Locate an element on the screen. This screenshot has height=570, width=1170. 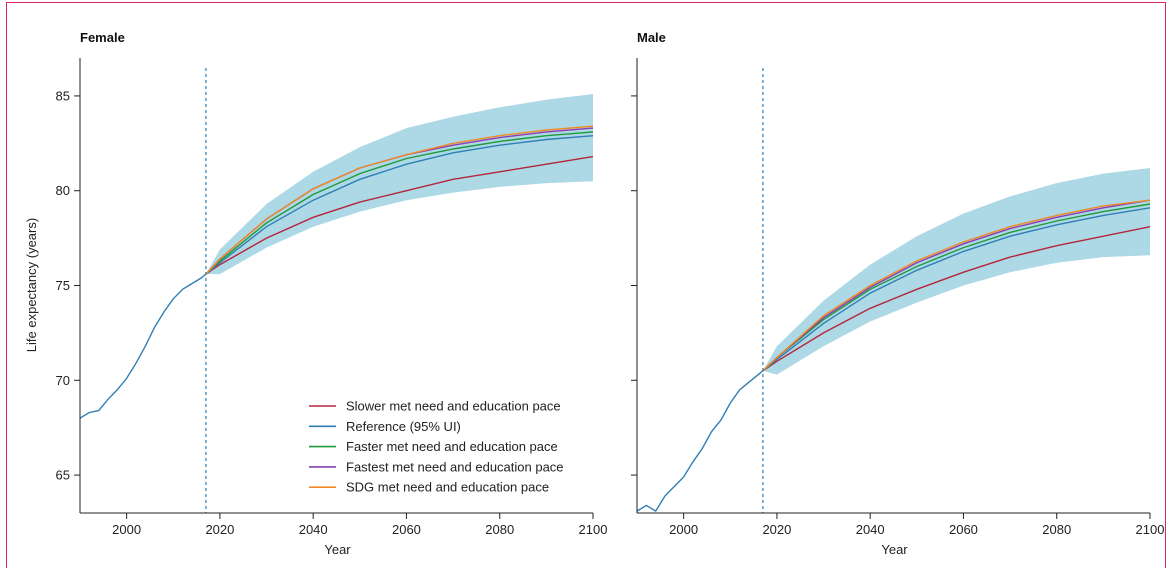
panel-title: Female is located at coordinates (102, 37).